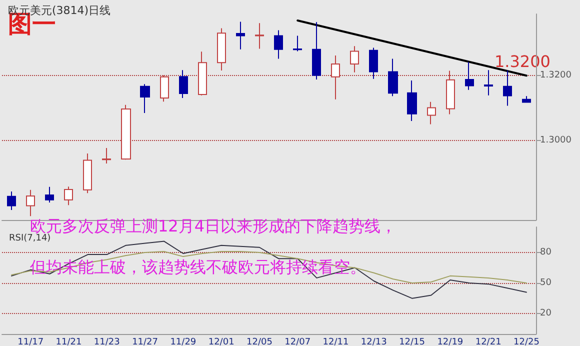 Image resolution: width=580 pixels, height=346 pixels. I want to click on x-tick-label: 12/13, so click(373, 342).